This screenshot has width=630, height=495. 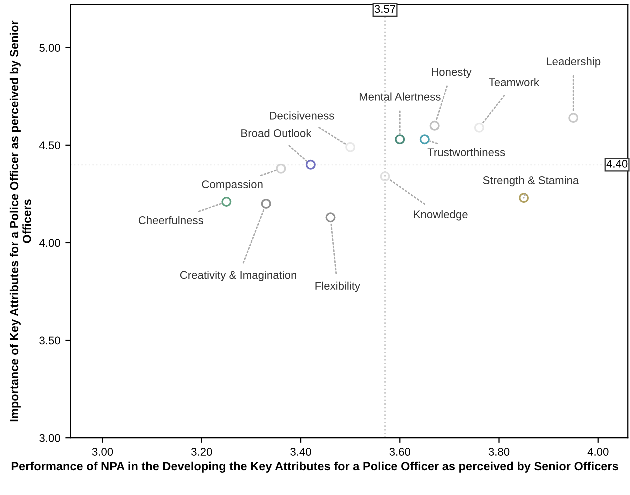 I want to click on annotation: Broad Outlook, so click(x=277, y=133).